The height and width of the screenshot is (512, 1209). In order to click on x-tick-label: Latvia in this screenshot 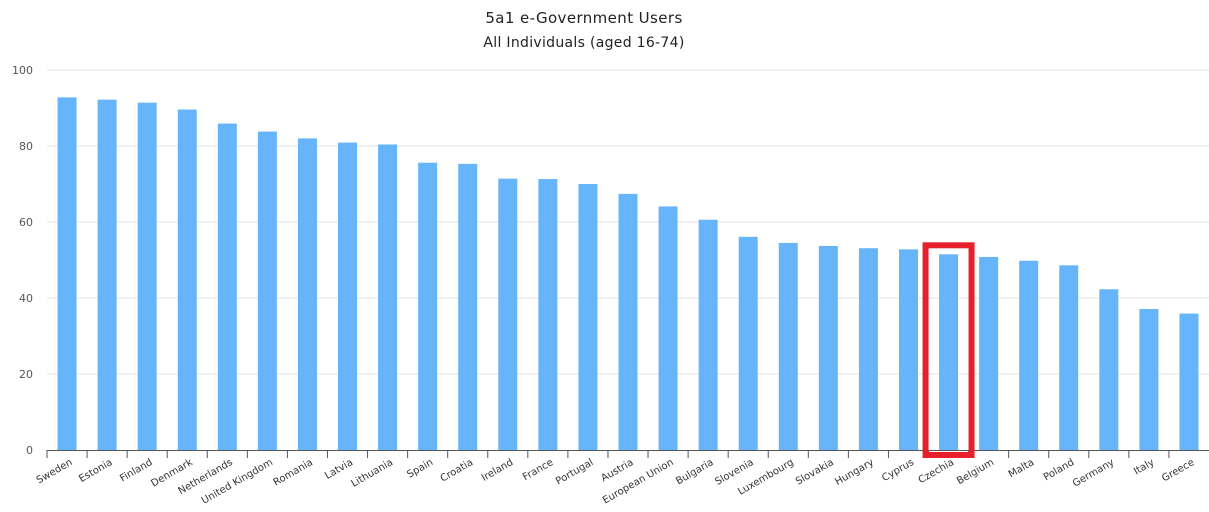, I will do `click(339, 469)`.